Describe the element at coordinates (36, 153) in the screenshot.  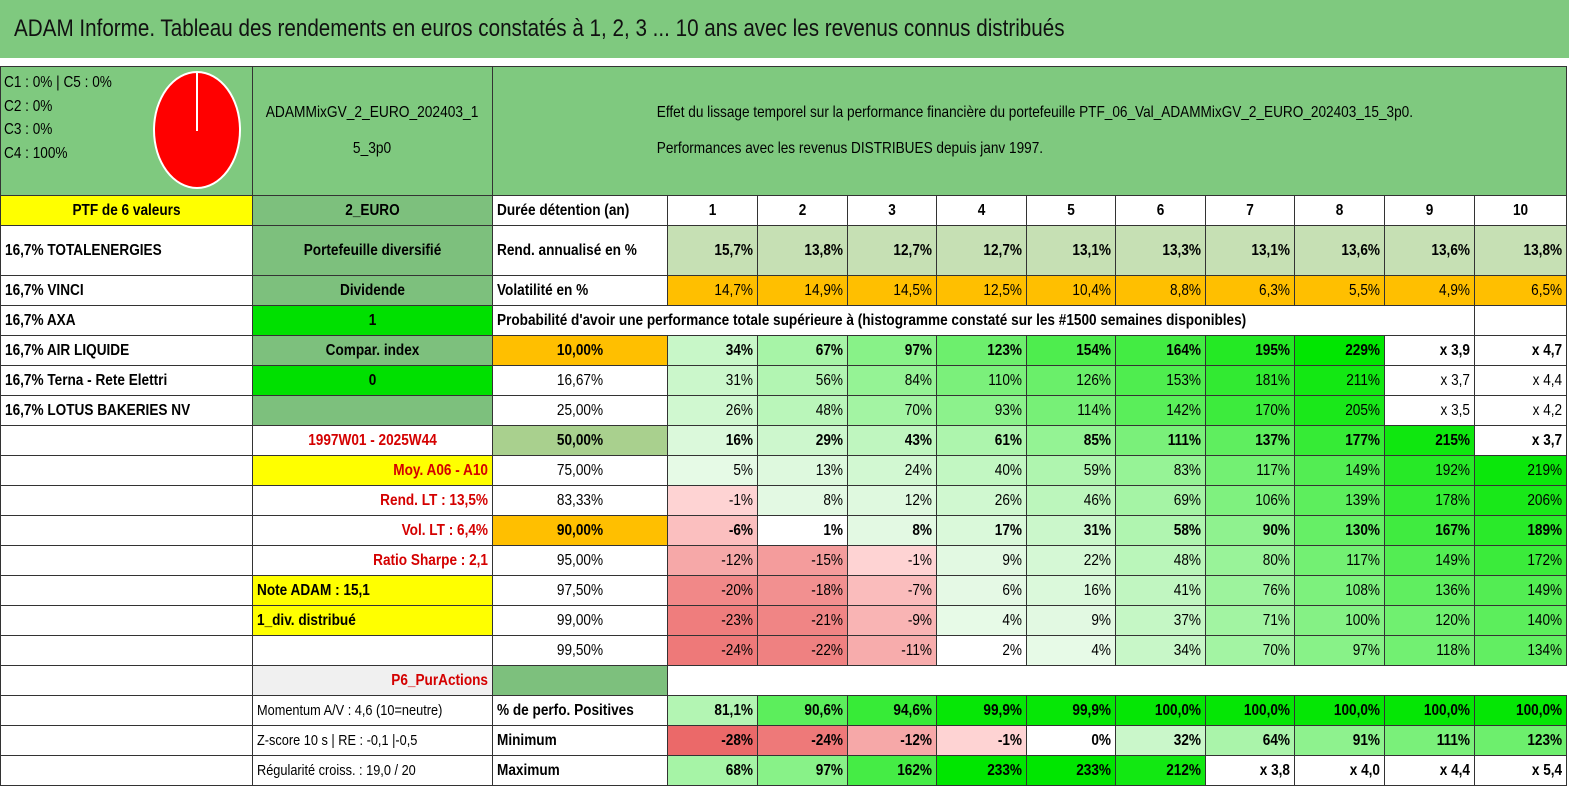
I see `legend-entry: C4 : 100%` at that location.